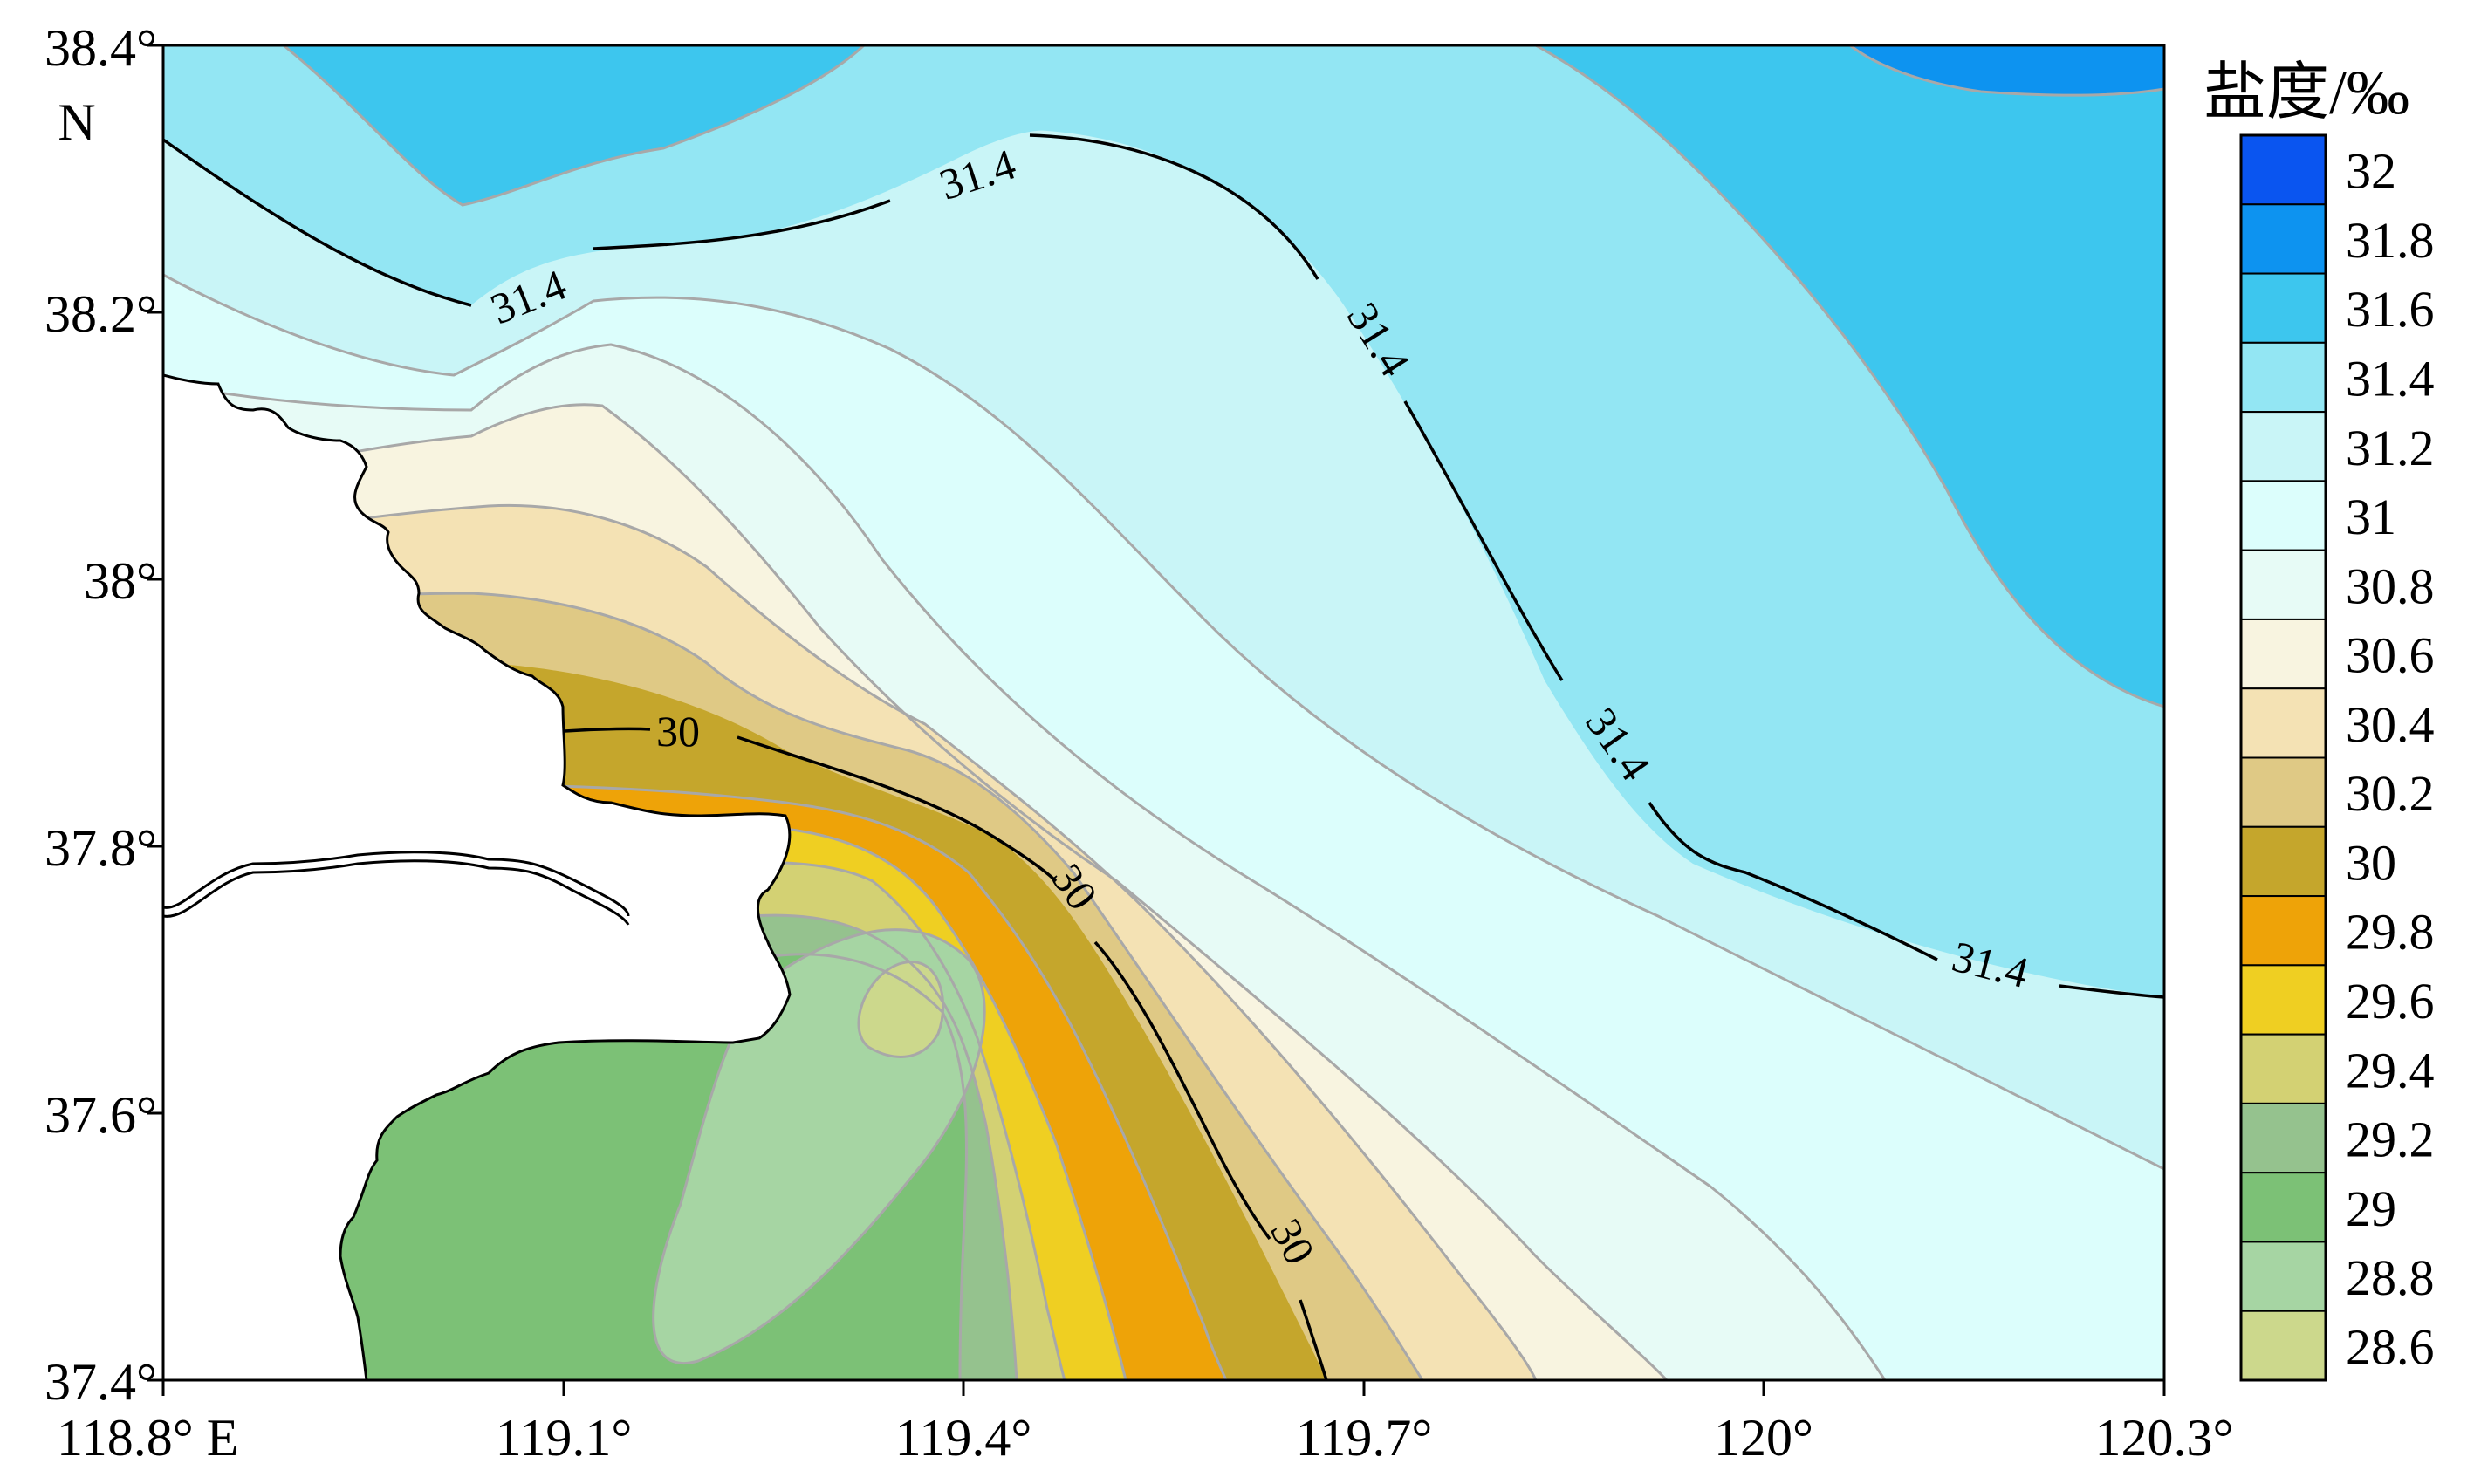  What do you see at coordinates (77, 122) in the screenshot?
I see `lat-hemisphere-label: N` at bounding box center [77, 122].